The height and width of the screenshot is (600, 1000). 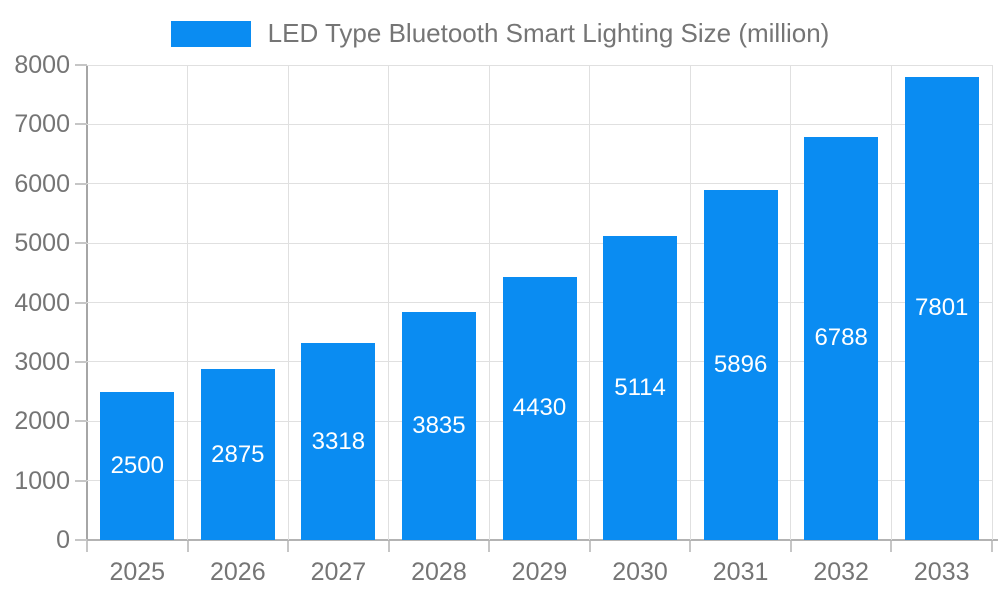 I want to click on bar-value-label: 7801, so click(x=942, y=308).